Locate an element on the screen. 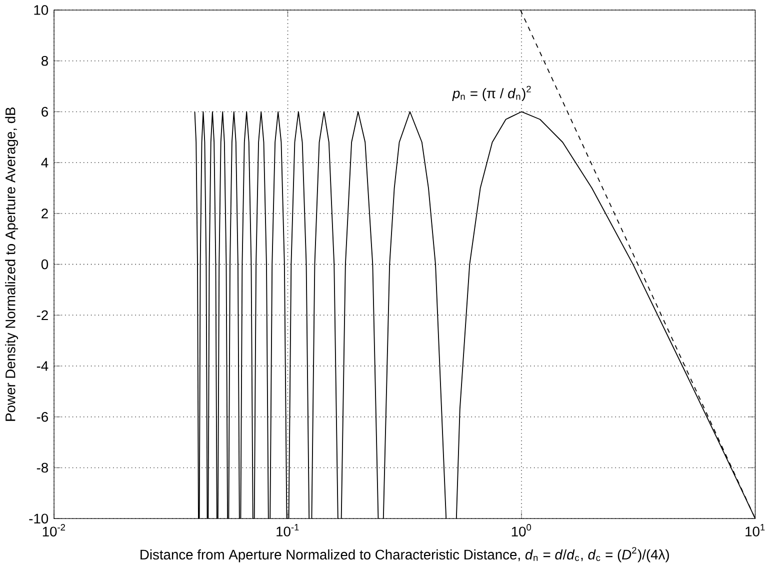 The width and height of the screenshot is (771, 567). y-tick-label: -4 is located at coordinates (42, 366).